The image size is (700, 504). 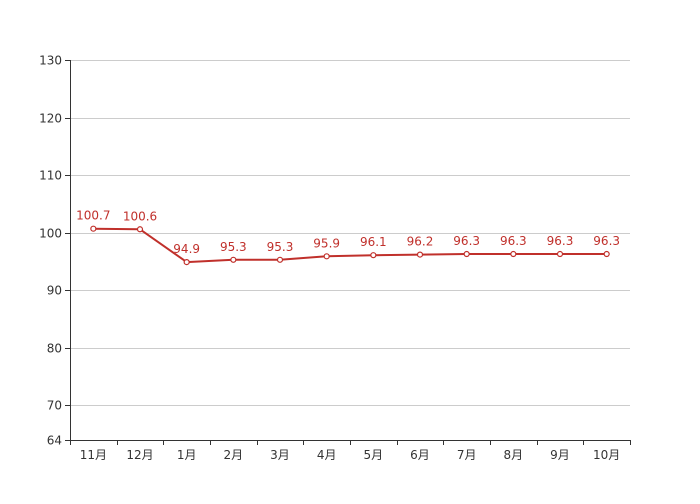 I want to click on x-tick-label: 8月, so click(x=514, y=455).